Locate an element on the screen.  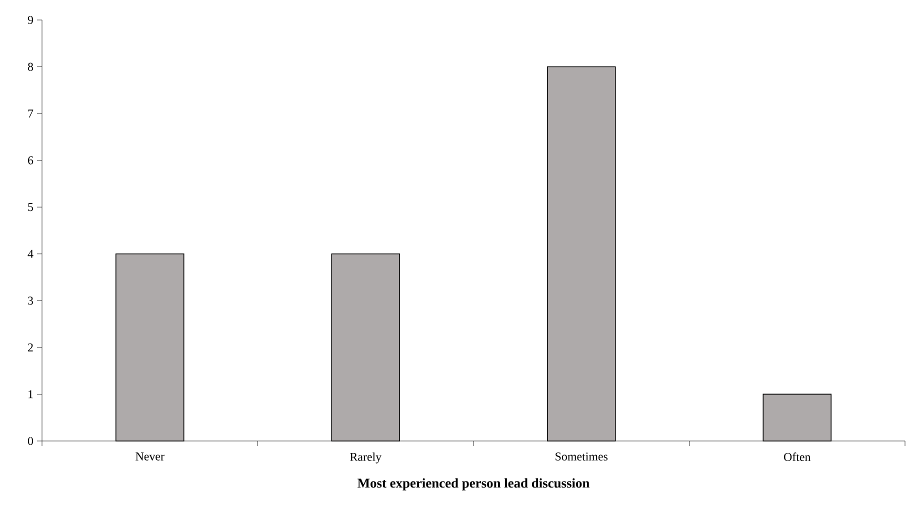
y-tick-label: 1 is located at coordinates (30, 394).